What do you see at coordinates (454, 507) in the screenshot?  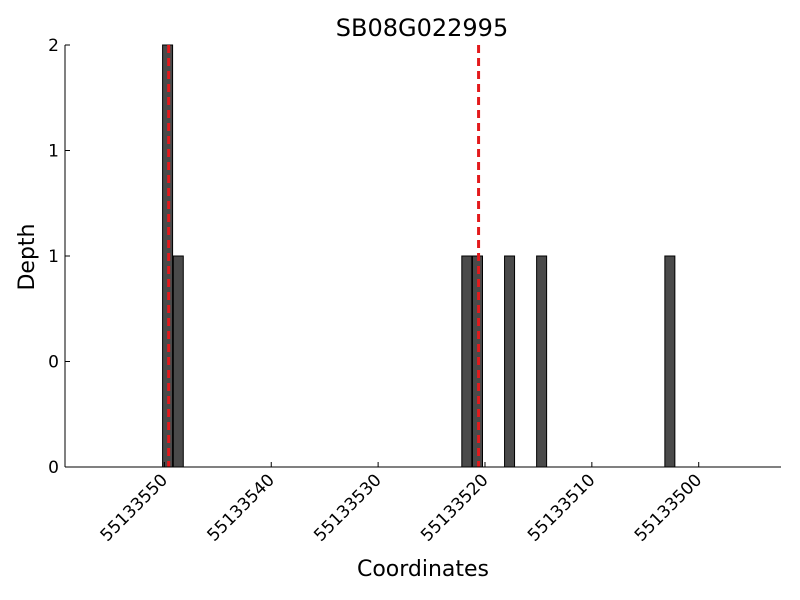 I see `x-tick-label: 55133520` at bounding box center [454, 507].